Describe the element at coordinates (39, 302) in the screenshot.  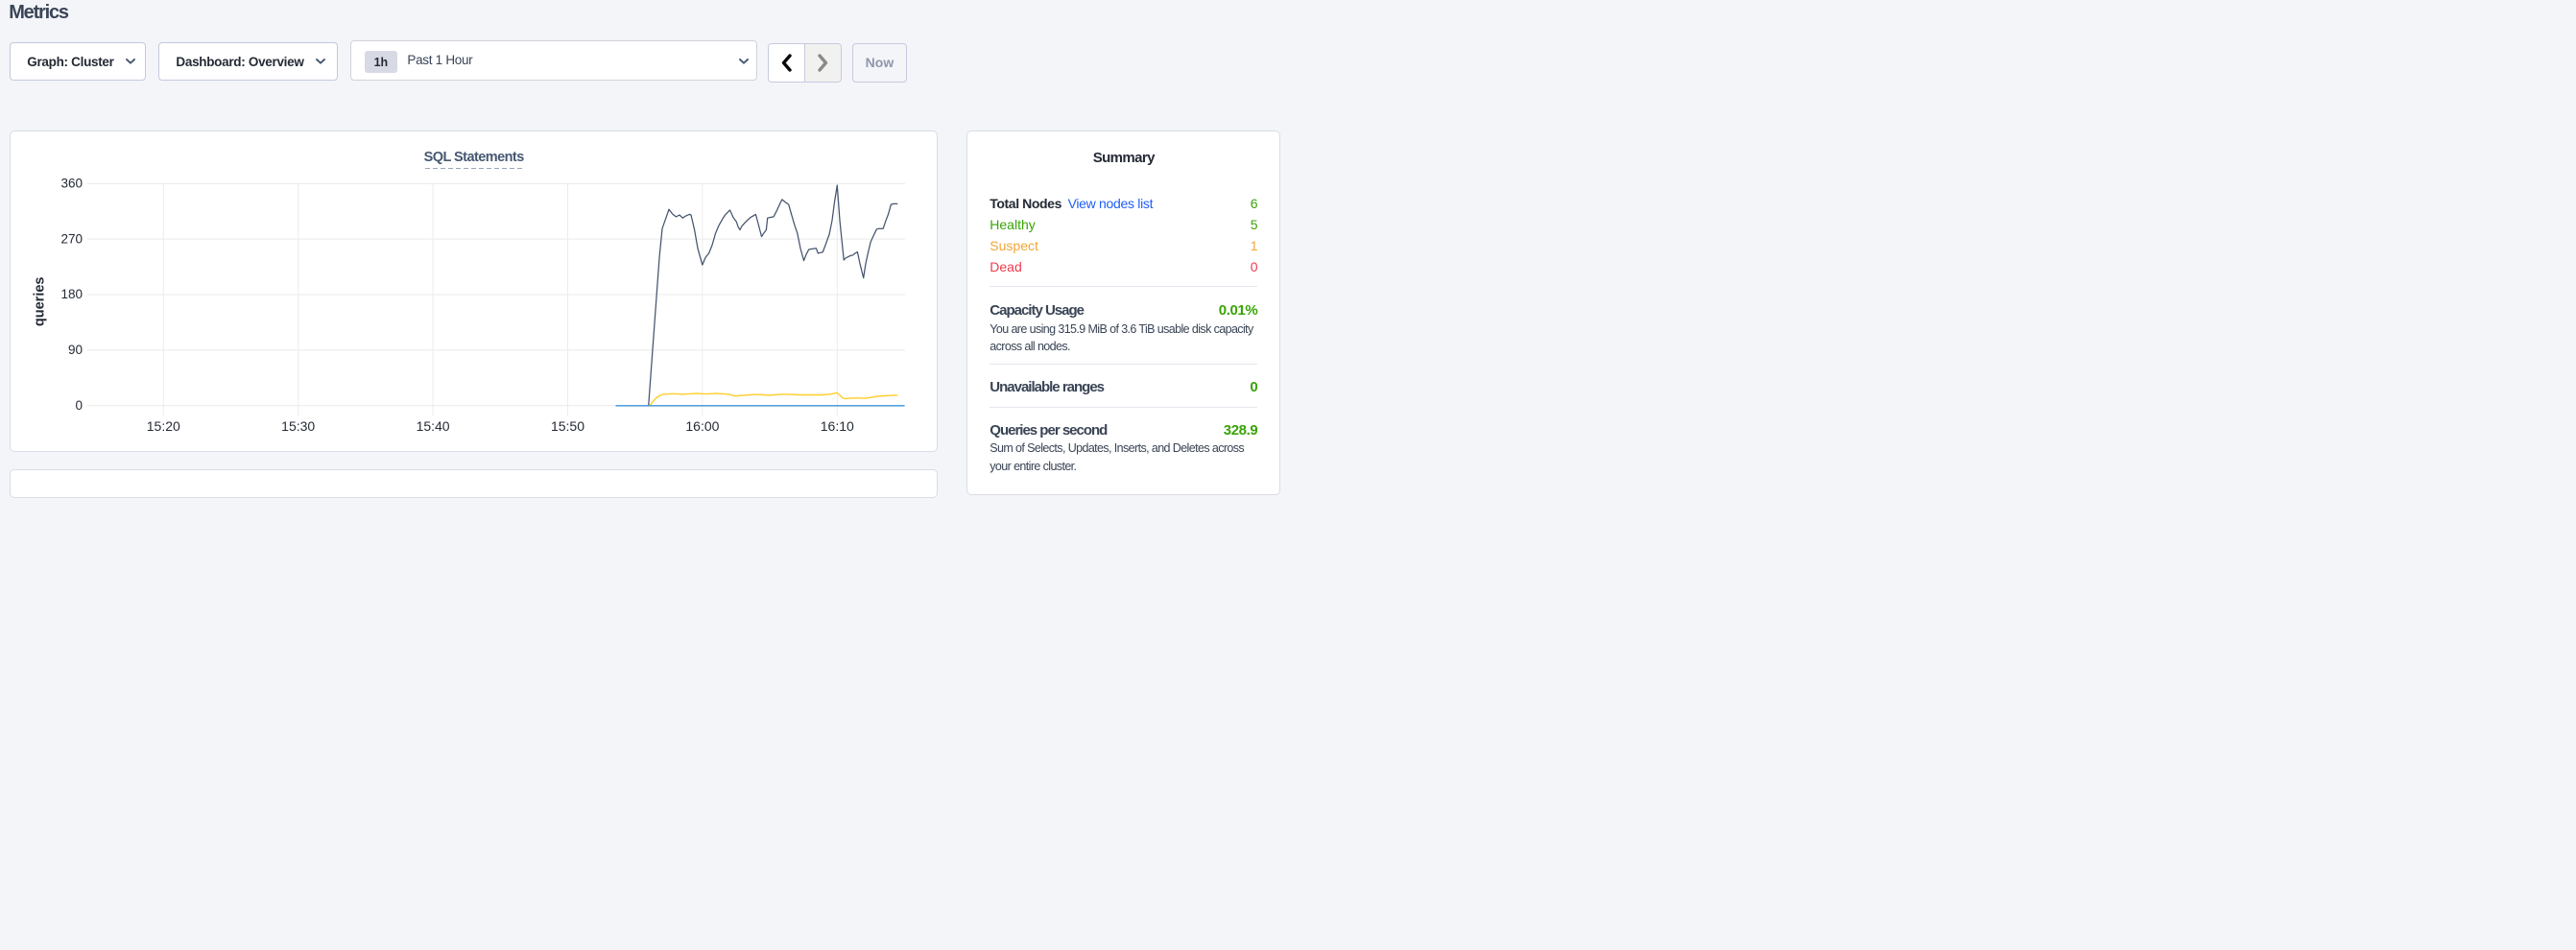
I see `svg-text: queries` at that location.